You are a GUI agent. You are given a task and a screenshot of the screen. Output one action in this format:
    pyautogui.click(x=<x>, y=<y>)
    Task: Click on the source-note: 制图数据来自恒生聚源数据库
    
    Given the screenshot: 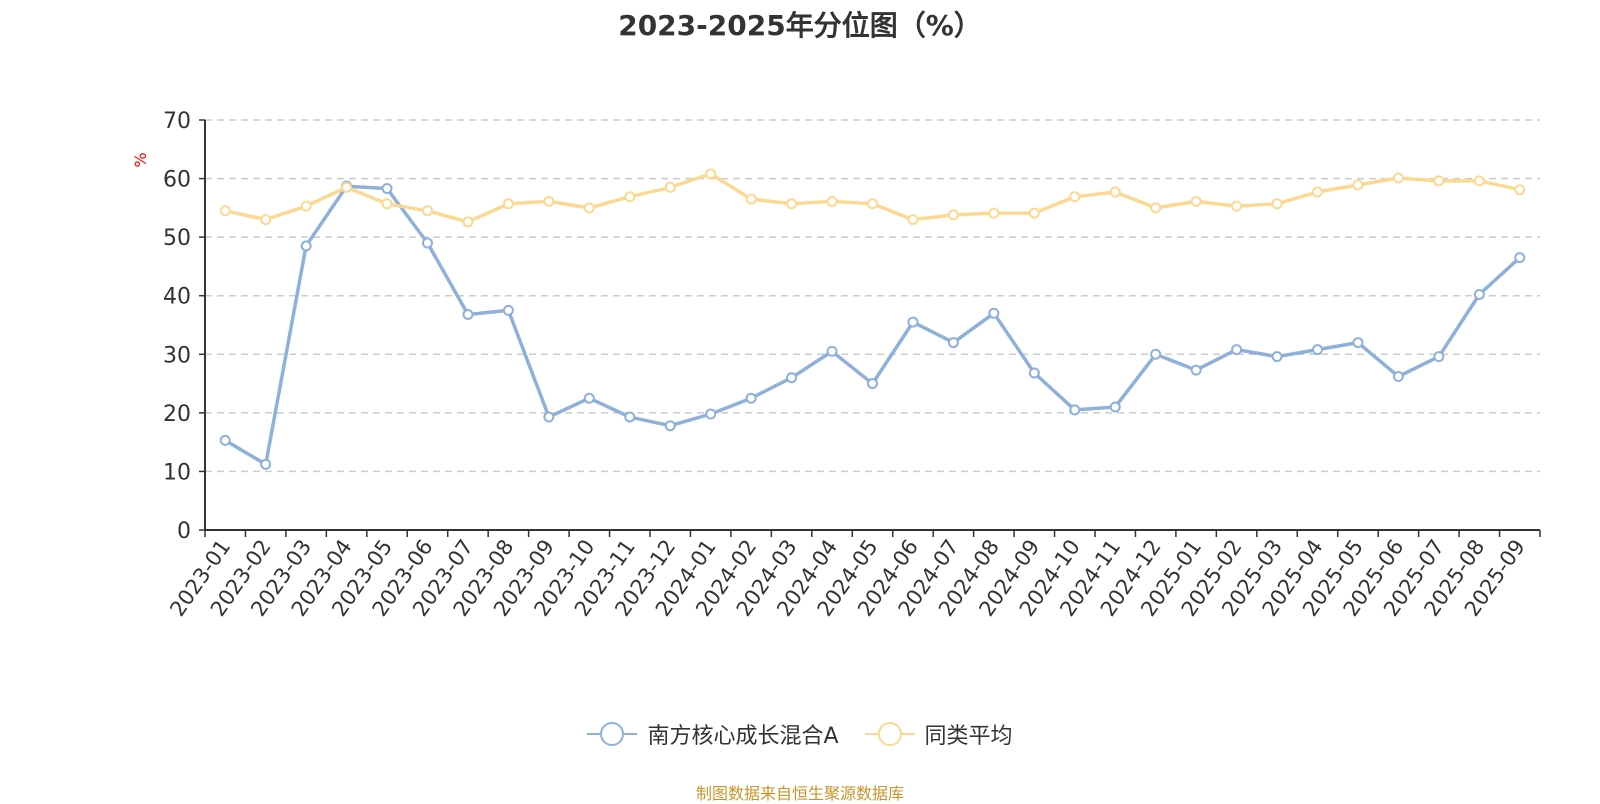 What is the action you would take?
    pyautogui.click(x=799, y=793)
    